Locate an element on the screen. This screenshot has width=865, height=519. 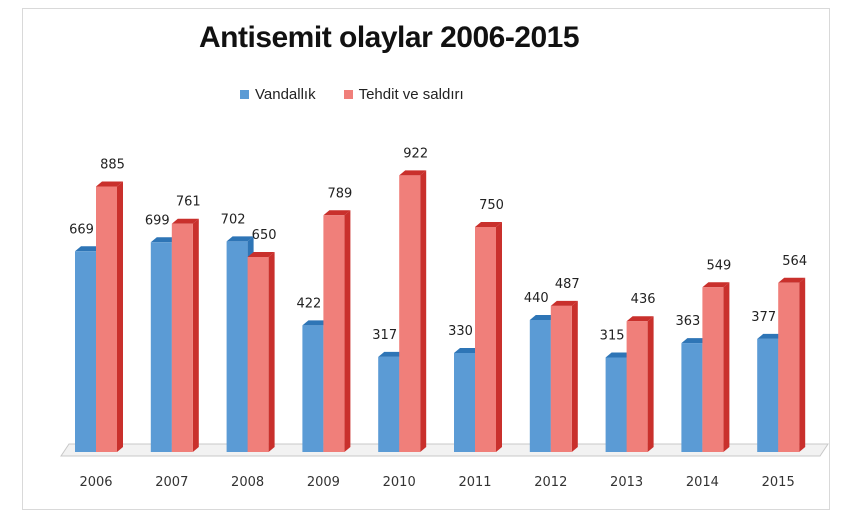
bar-vandallik-2007 is located at coordinates (161, 347).